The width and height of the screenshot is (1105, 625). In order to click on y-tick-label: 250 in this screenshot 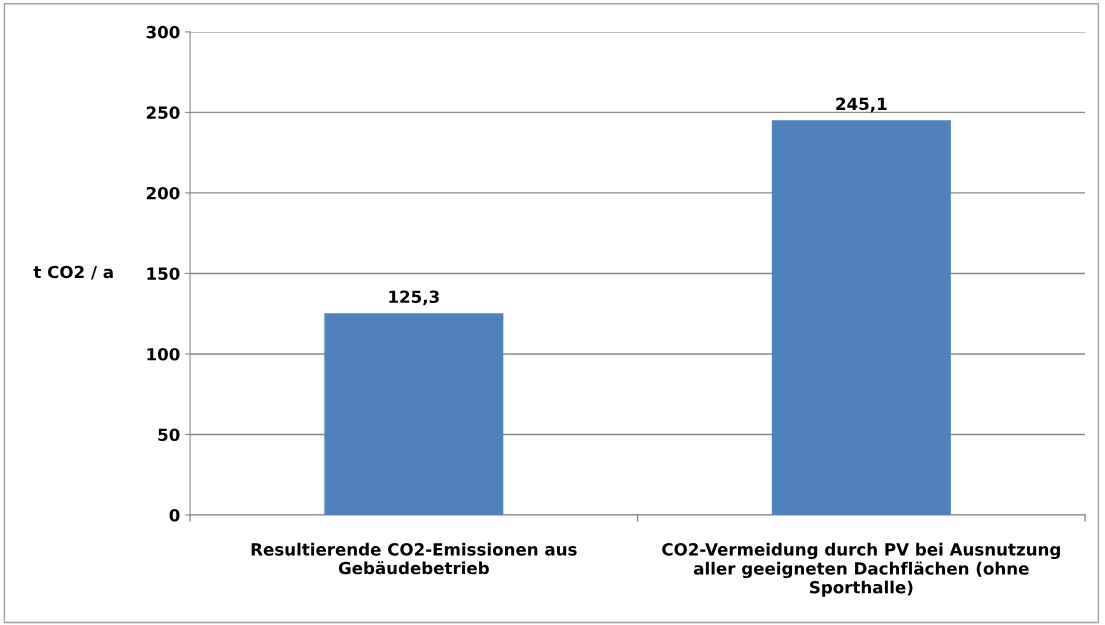, I will do `click(163, 112)`.